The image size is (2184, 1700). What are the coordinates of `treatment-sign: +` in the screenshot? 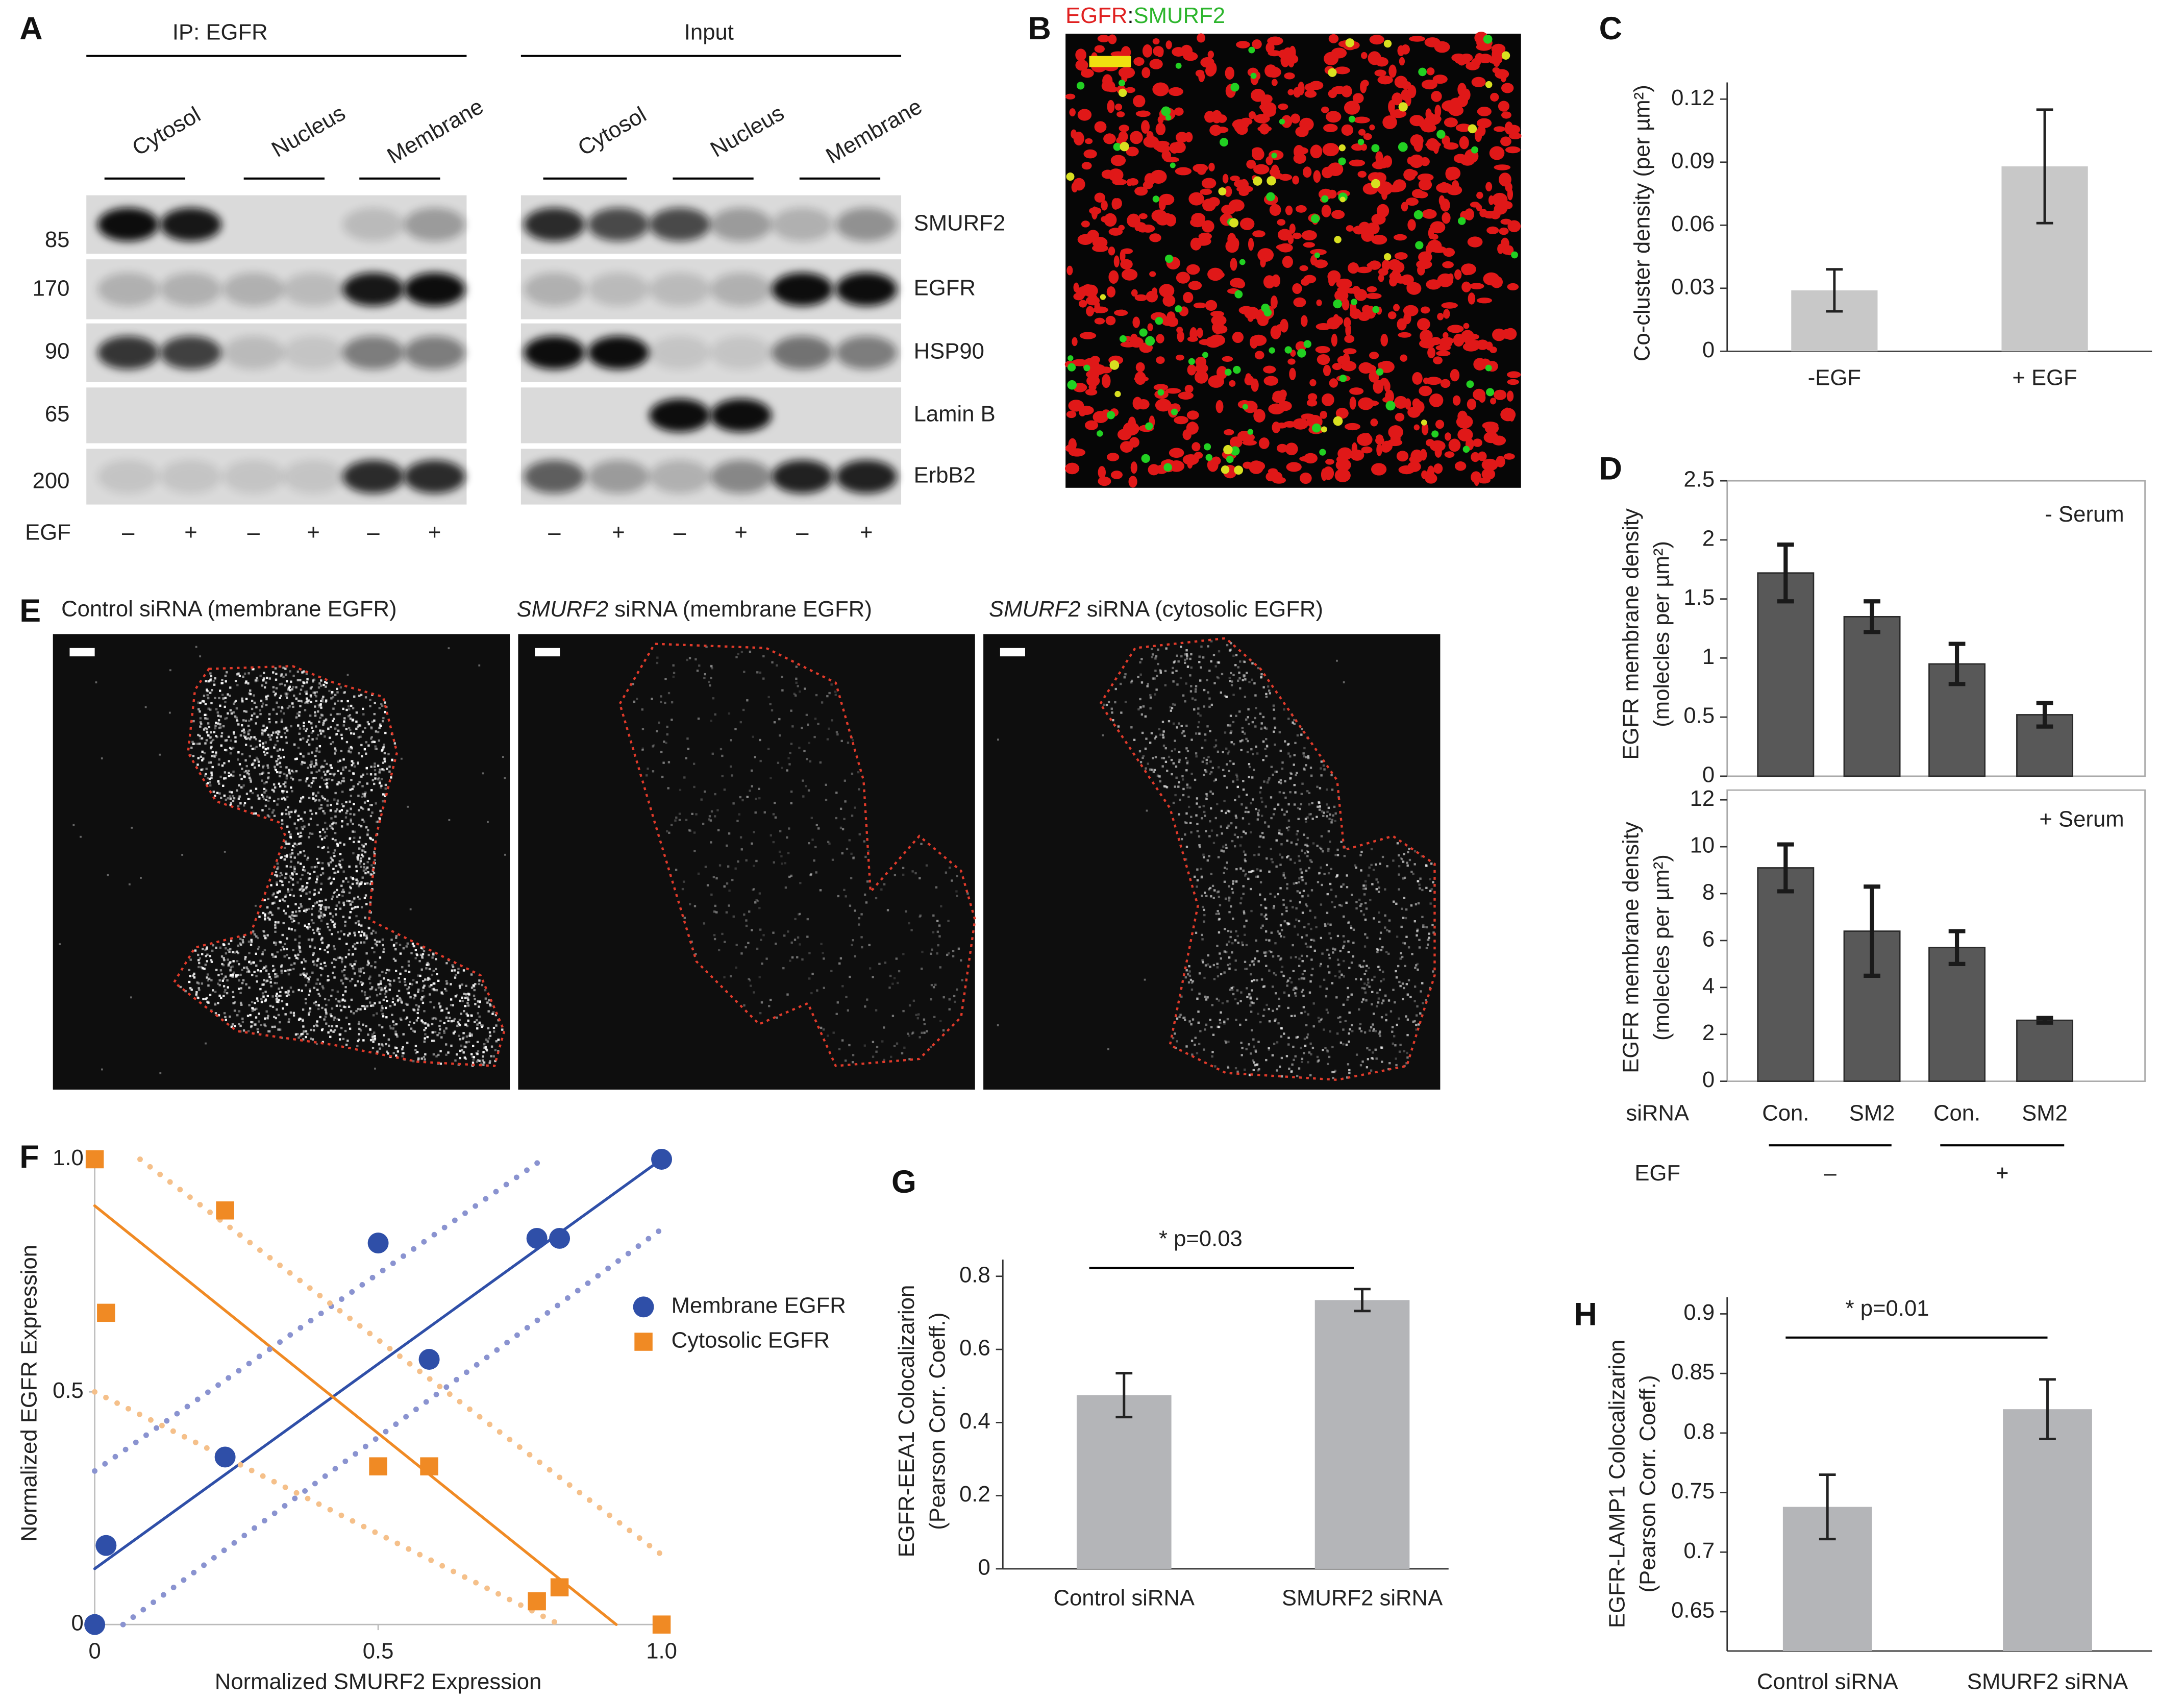 It's located at (313, 532).